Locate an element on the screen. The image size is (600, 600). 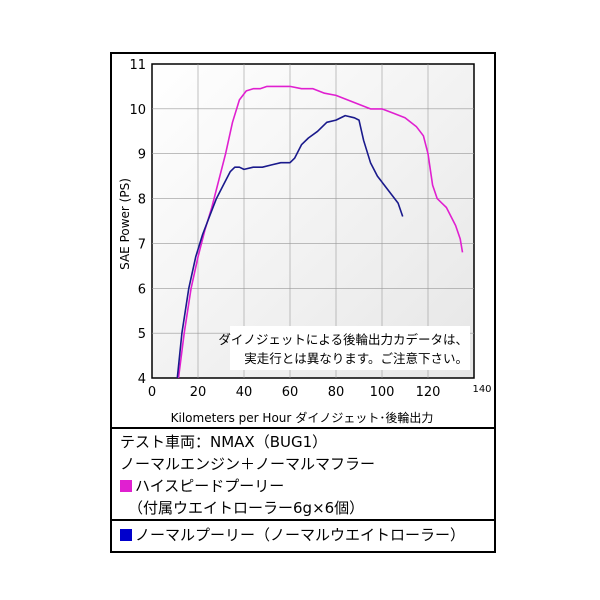
x-tick-label-2: 40 is located at coordinates (244, 392).